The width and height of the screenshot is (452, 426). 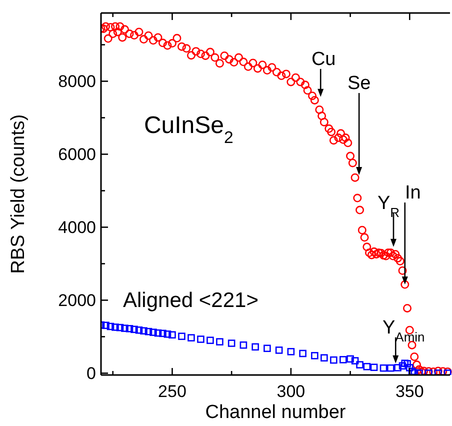 I want to click on x-tick-label: 250, so click(x=172, y=391).